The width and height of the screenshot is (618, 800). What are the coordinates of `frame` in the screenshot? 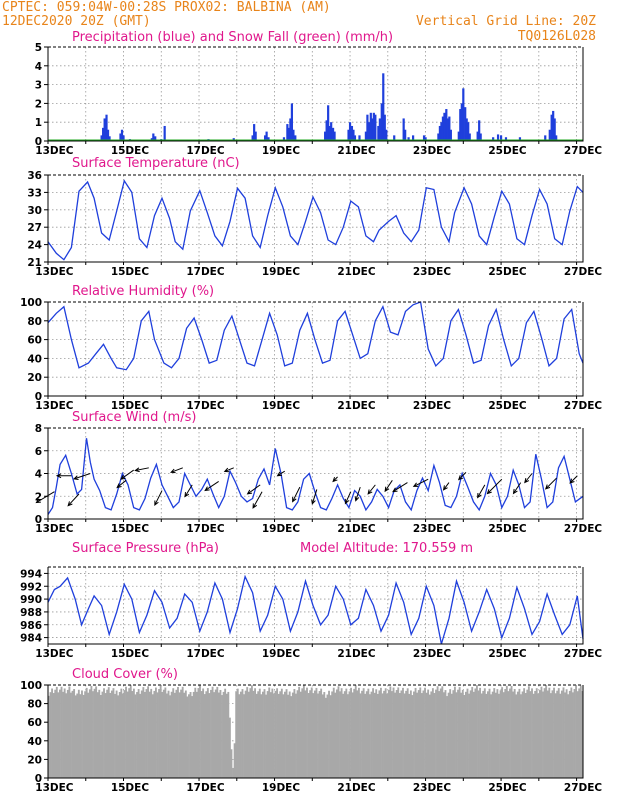 It's located at (315, 349).